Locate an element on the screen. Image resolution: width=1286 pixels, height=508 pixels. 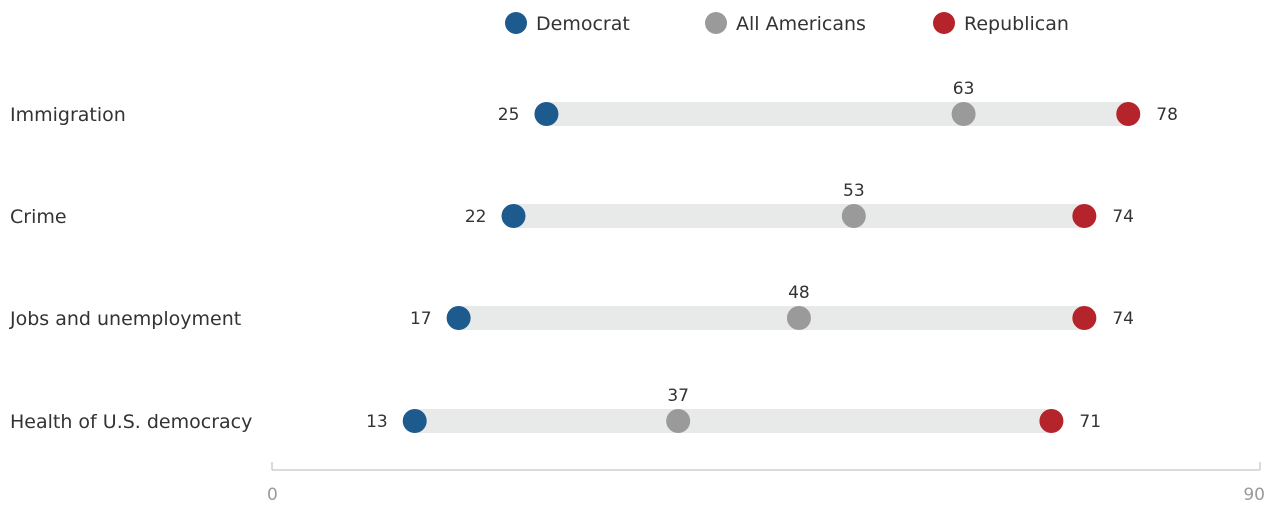
category-label: Immigration is located at coordinates (68, 115).